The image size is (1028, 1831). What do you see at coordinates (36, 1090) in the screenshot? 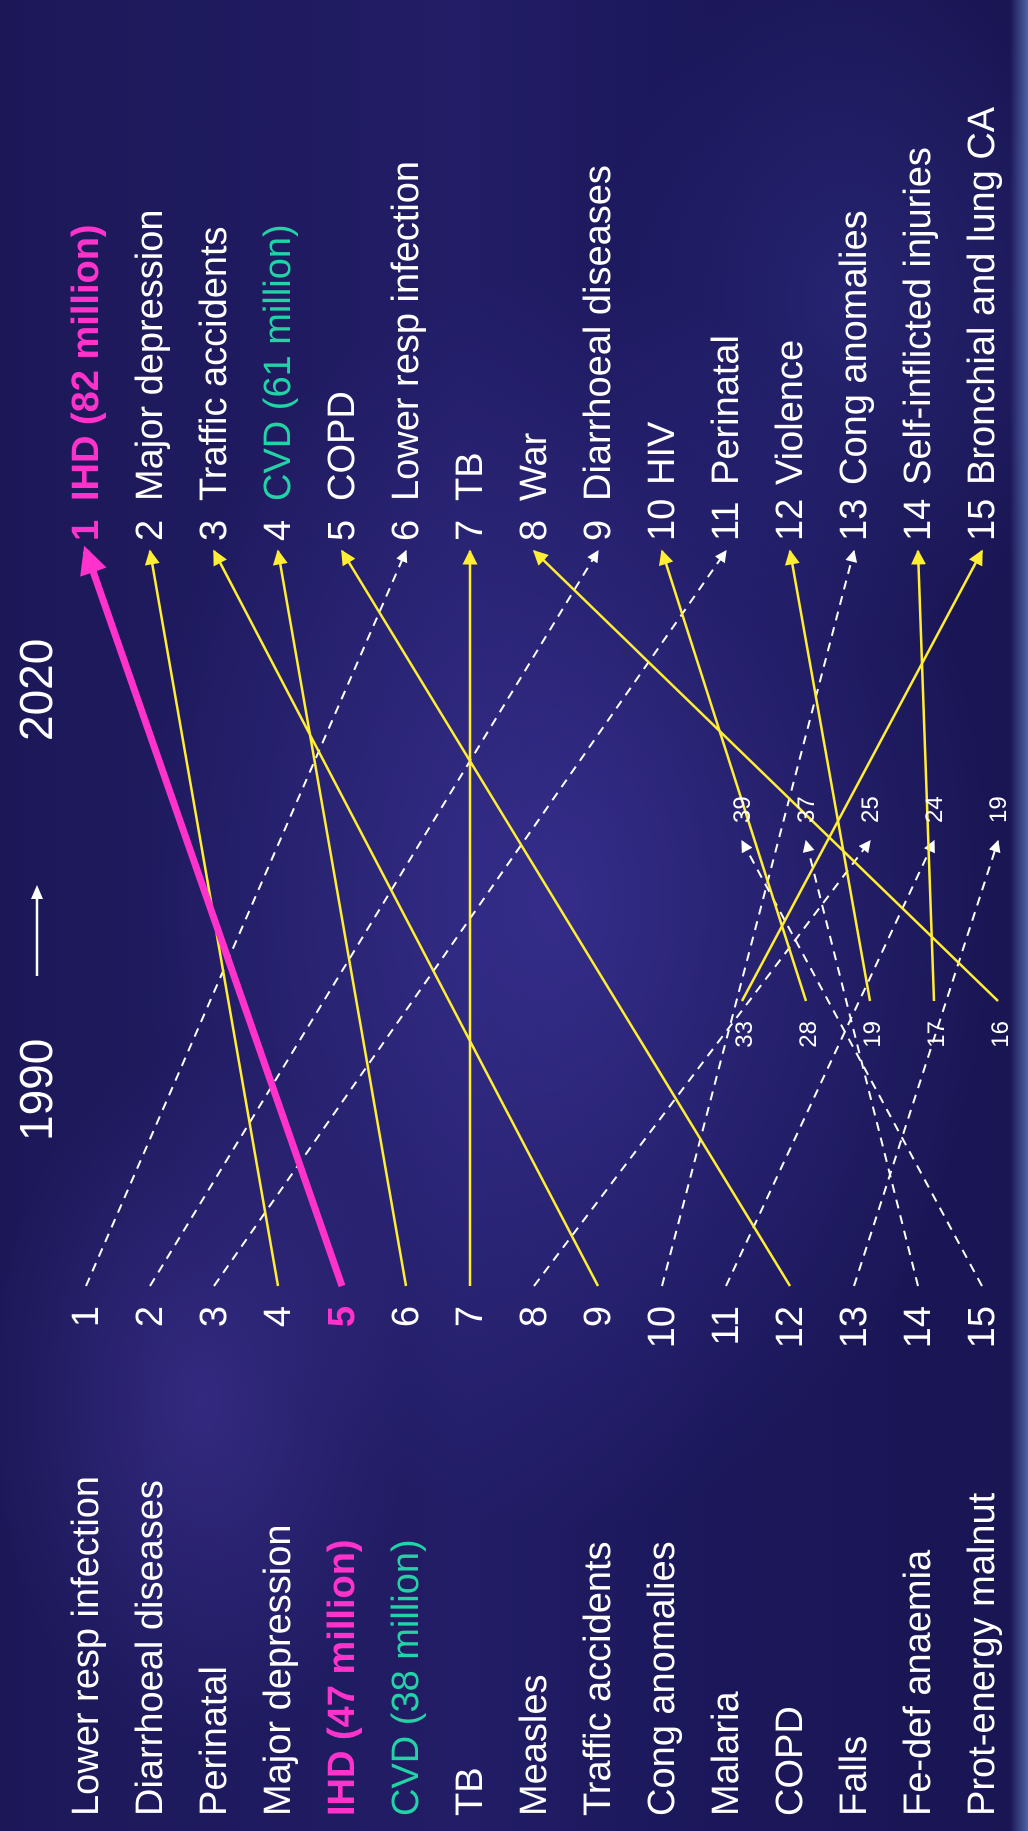
I see `year-from: 1990` at bounding box center [36, 1090].